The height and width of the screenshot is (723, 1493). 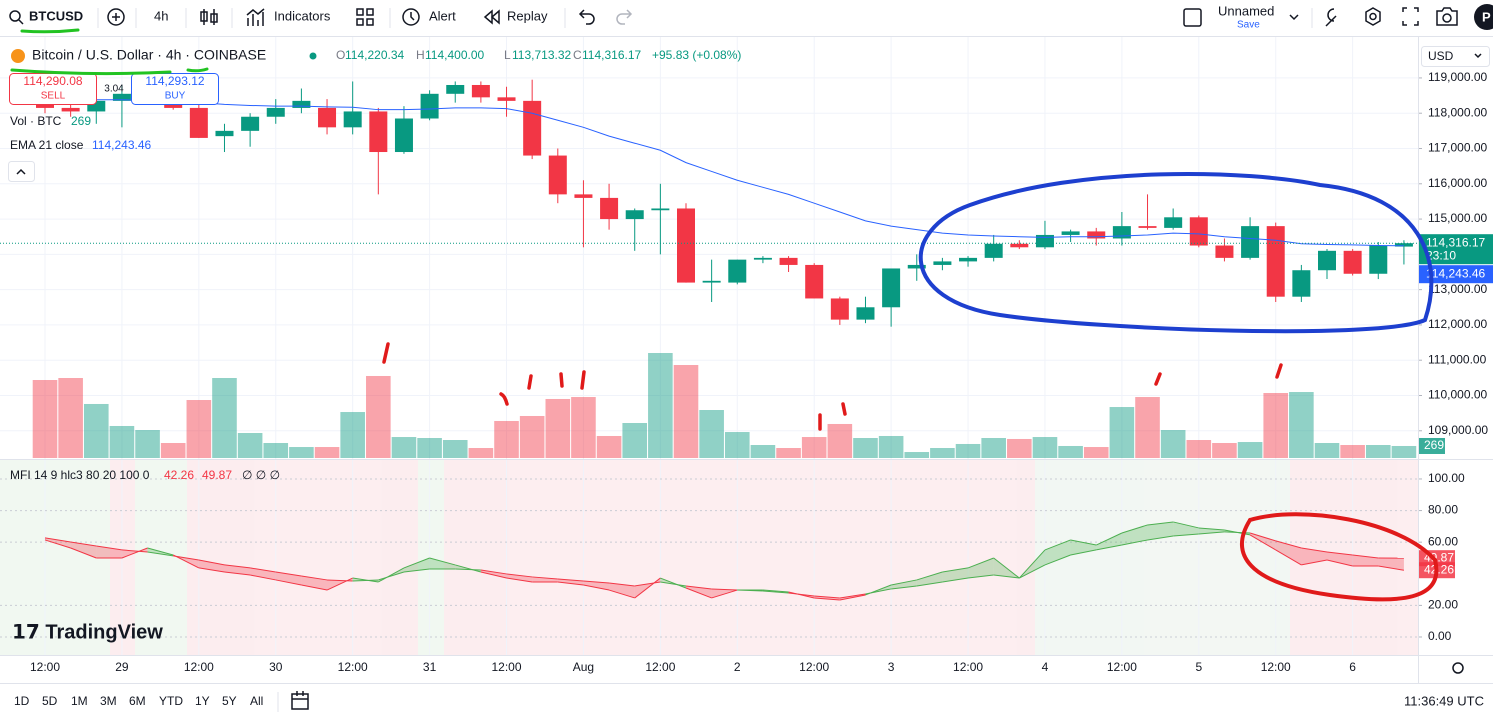 I want to click on x-tick-label: 6, so click(x=1352, y=667).